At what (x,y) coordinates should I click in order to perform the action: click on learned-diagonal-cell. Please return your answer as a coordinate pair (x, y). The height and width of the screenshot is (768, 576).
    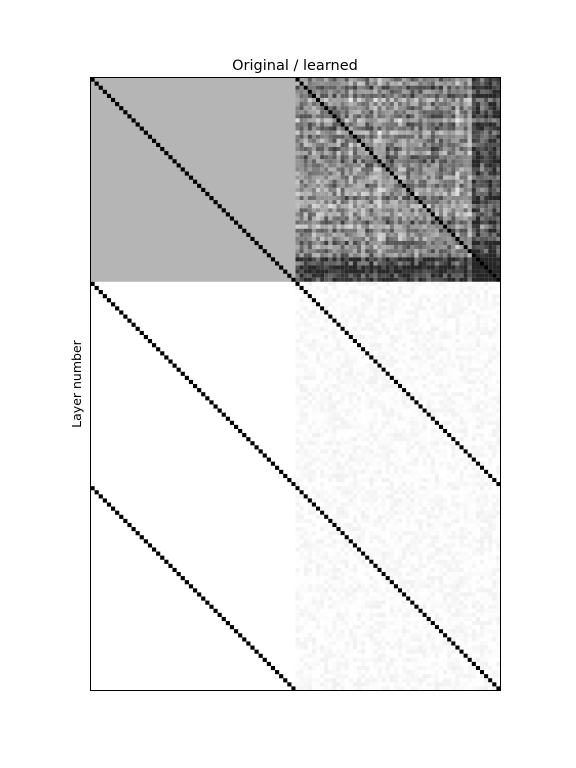
    Looking at the image, I should click on (355, 137).